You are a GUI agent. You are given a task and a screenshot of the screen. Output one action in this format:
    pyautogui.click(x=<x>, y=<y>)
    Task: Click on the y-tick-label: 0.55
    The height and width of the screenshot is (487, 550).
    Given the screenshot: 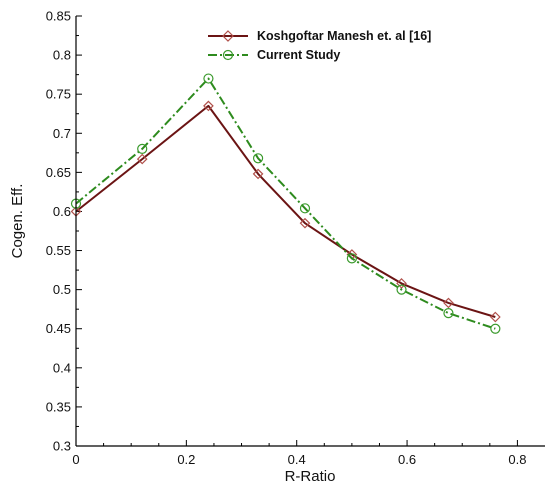 What is the action you would take?
    pyautogui.click(x=58, y=250)
    